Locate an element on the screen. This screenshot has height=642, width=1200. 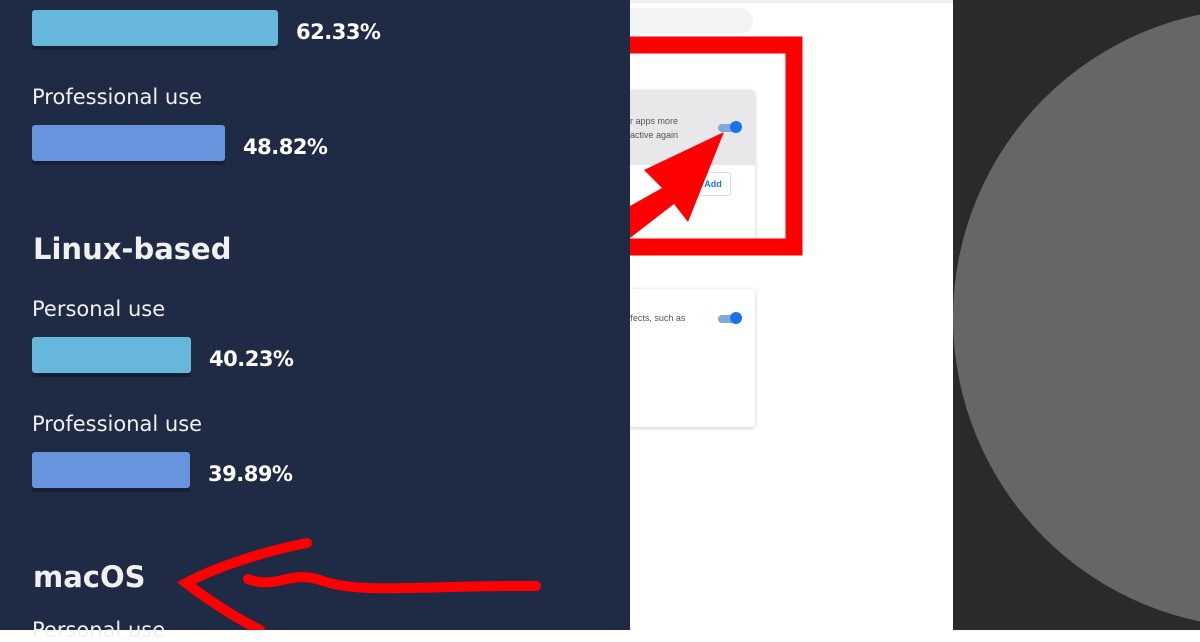
search-bar is located at coordinates (691, 21).